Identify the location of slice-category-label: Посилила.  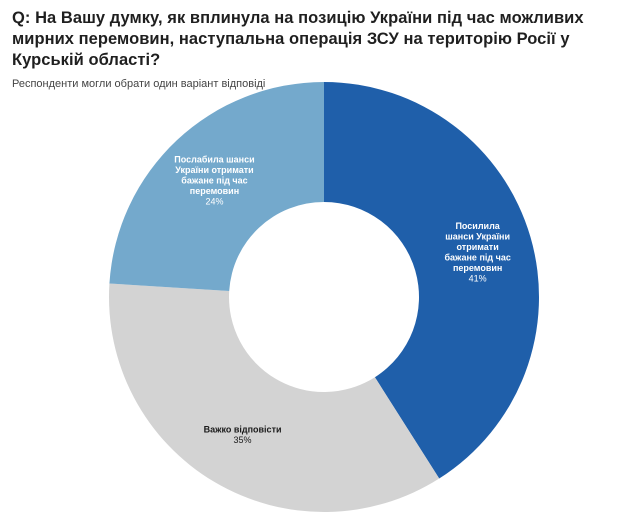
(477, 226).